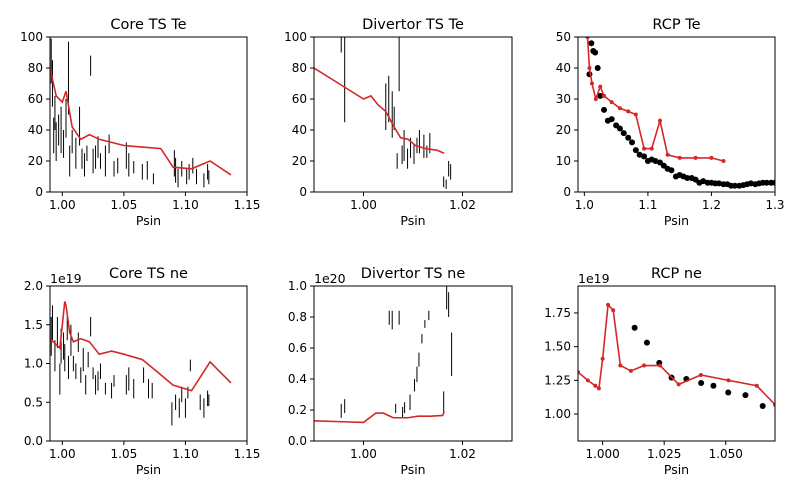  I want to click on chart-5-plot-area, so click(676, 355).